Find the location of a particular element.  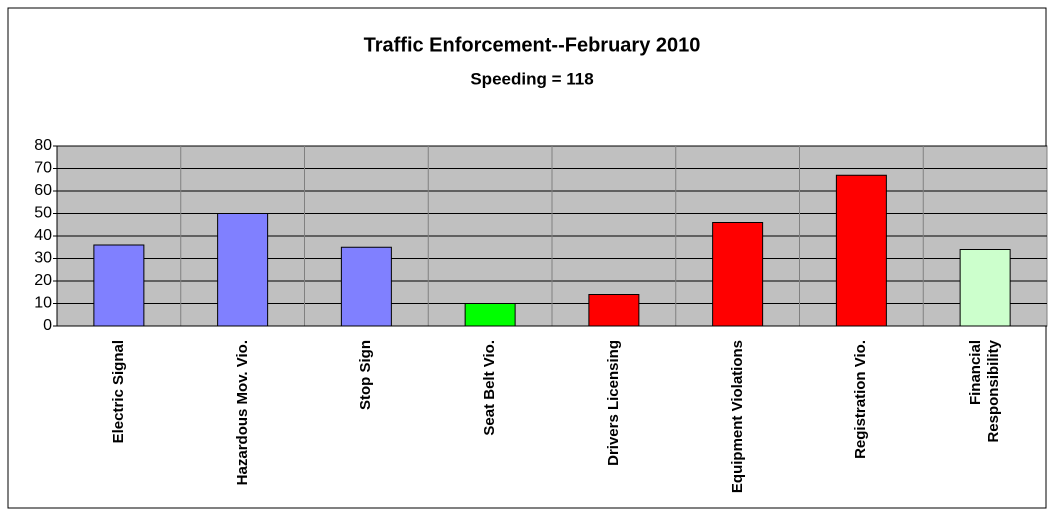

chart-title: Traffic Enforcement--February 2010 is located at coordinates (532, 45).